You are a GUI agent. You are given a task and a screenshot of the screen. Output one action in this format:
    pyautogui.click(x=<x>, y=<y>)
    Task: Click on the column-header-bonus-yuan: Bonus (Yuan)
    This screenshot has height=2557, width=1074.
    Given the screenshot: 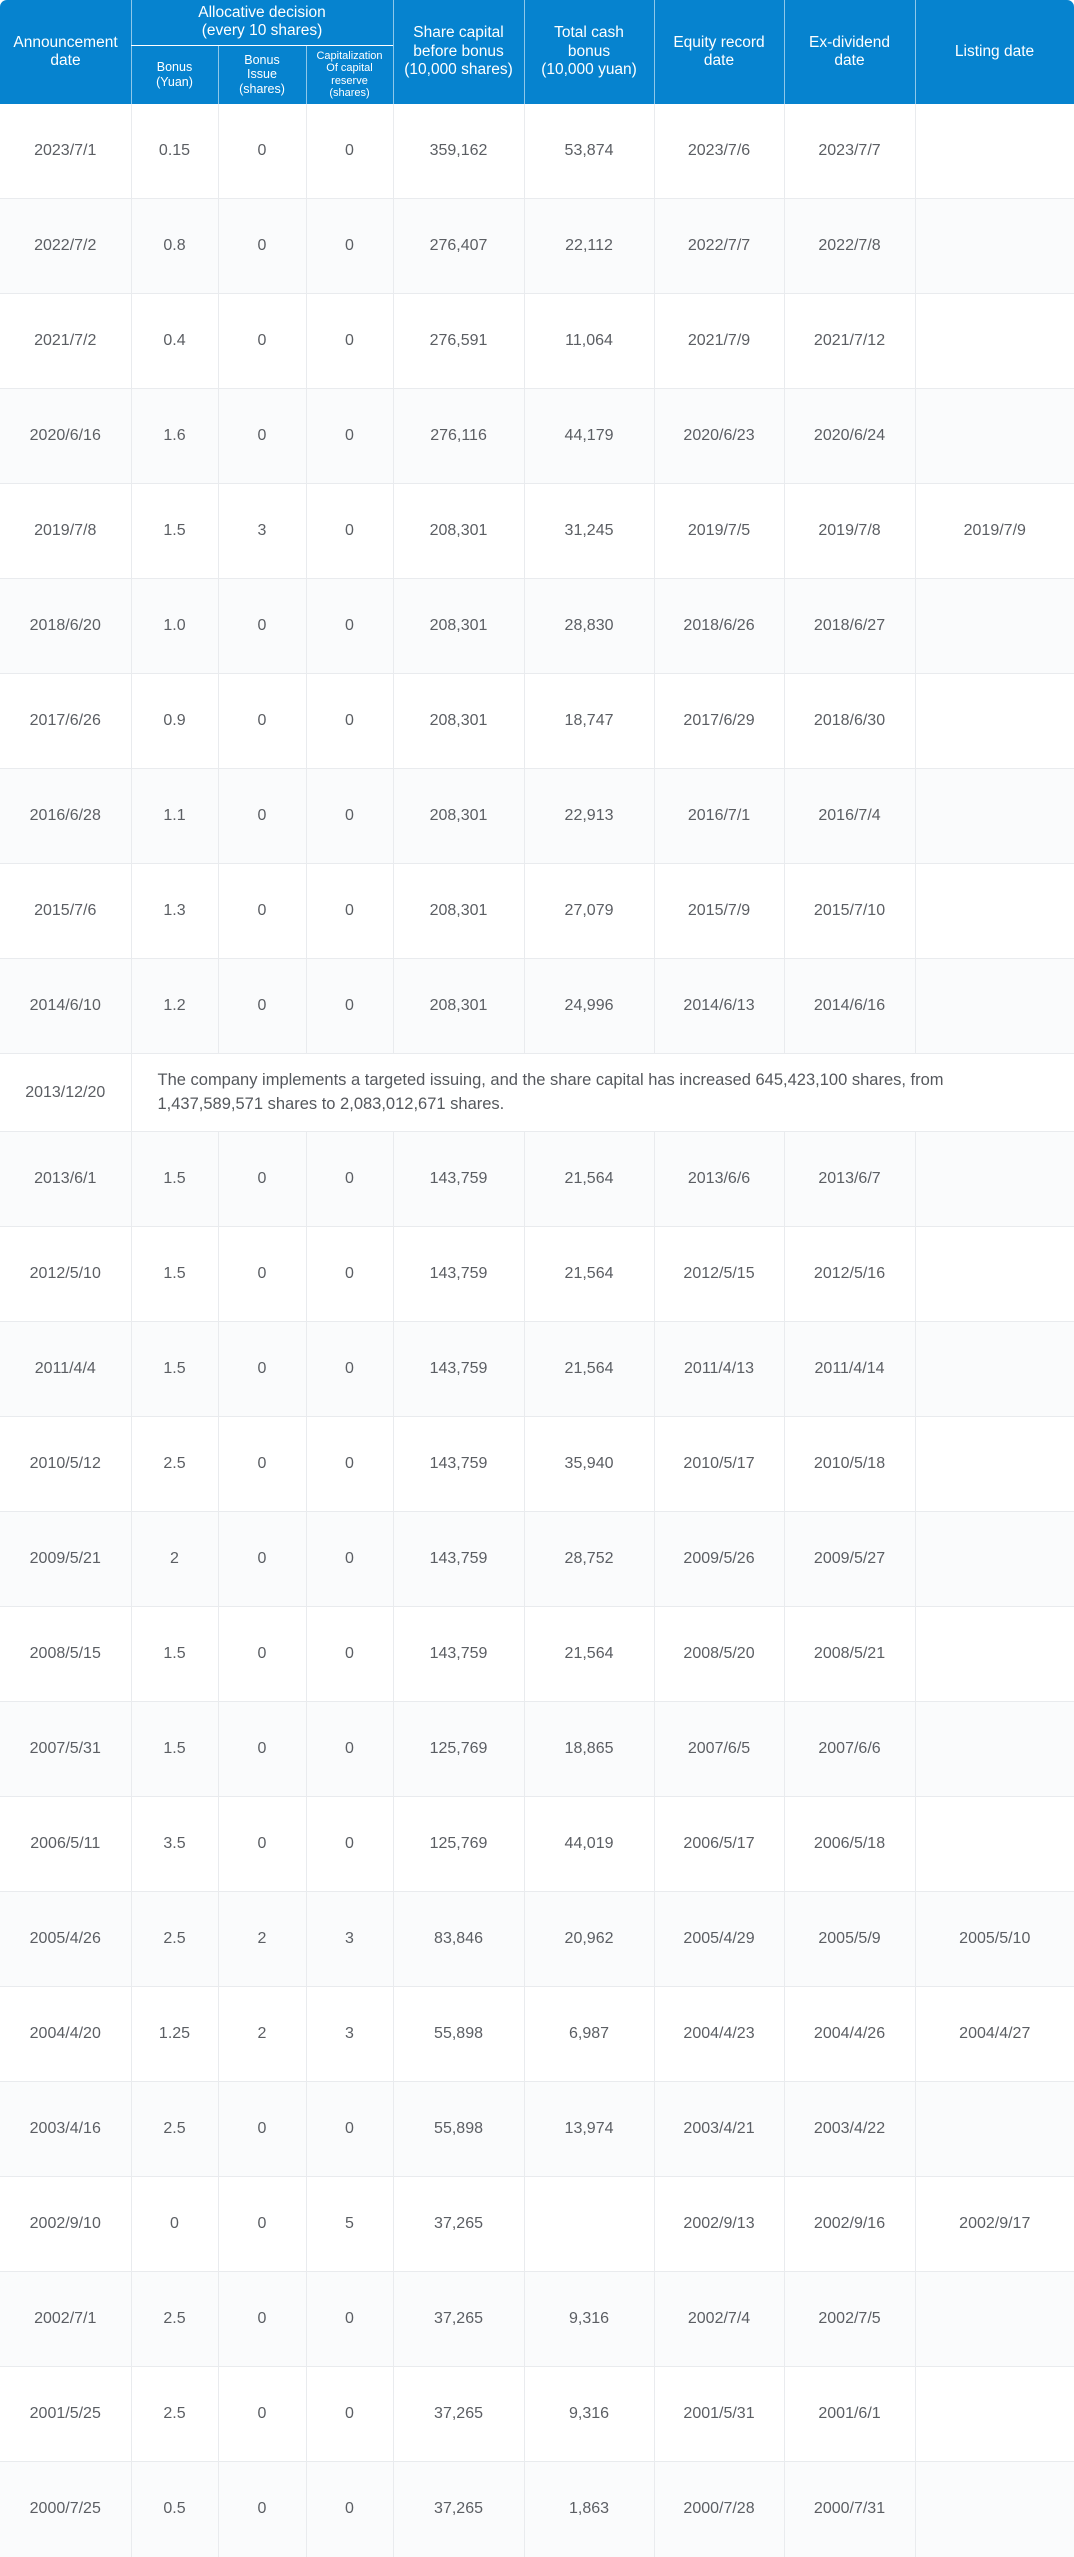 What is the action you would take?
    pyautogui.click(x=174, y=74)
    